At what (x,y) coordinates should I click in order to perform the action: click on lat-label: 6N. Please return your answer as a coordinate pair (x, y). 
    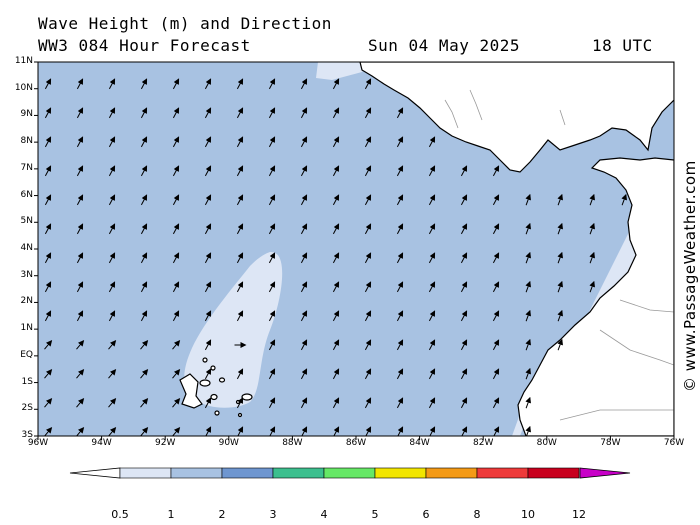
    Looking at the image, I should click on (26, 194).